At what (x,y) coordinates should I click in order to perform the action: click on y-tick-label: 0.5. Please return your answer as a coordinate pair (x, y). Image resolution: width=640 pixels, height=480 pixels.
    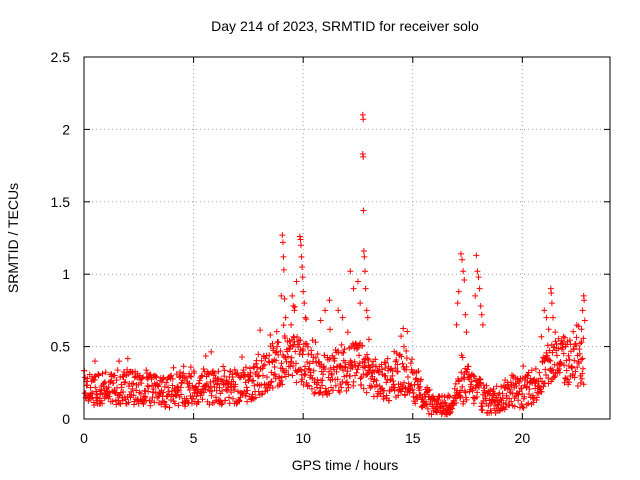
    Looking at the image, I should click on (61, 347).